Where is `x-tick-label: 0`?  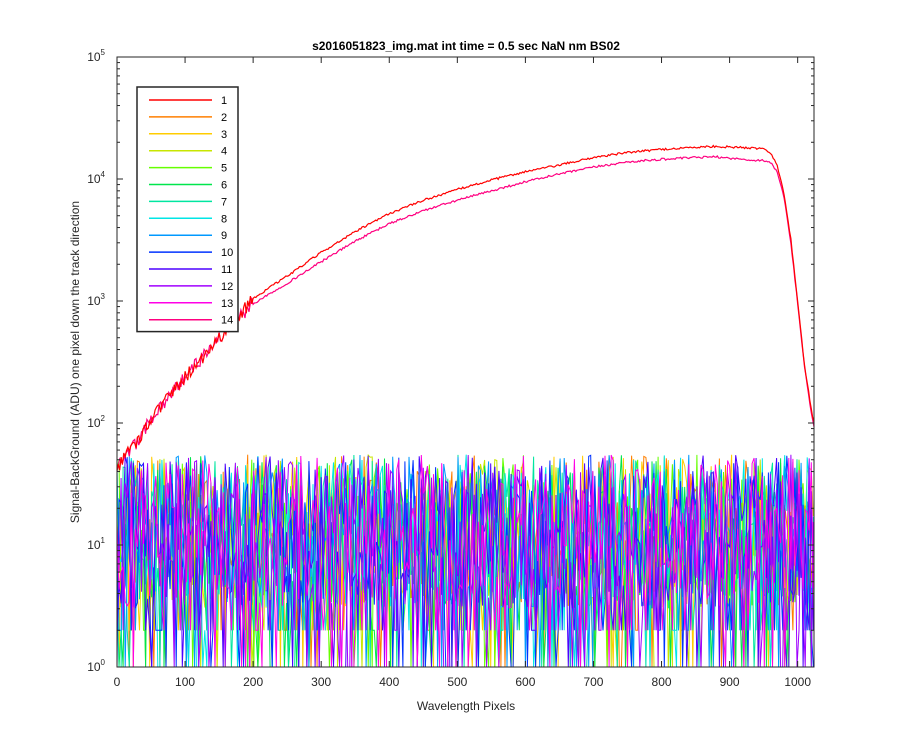 x-tick-label: 0 is located at coordinates (117, 682).